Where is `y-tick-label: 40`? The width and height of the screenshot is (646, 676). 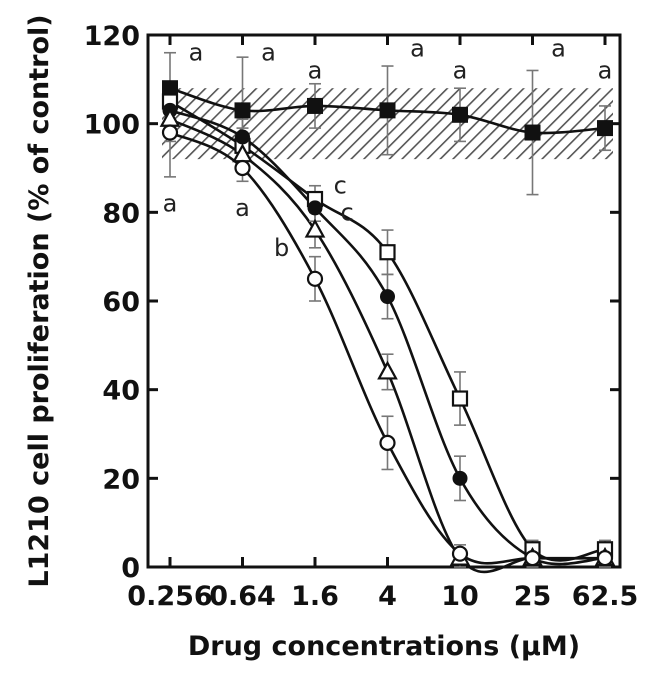 y-tick-label: 40 is located at coordinates (121, 391).